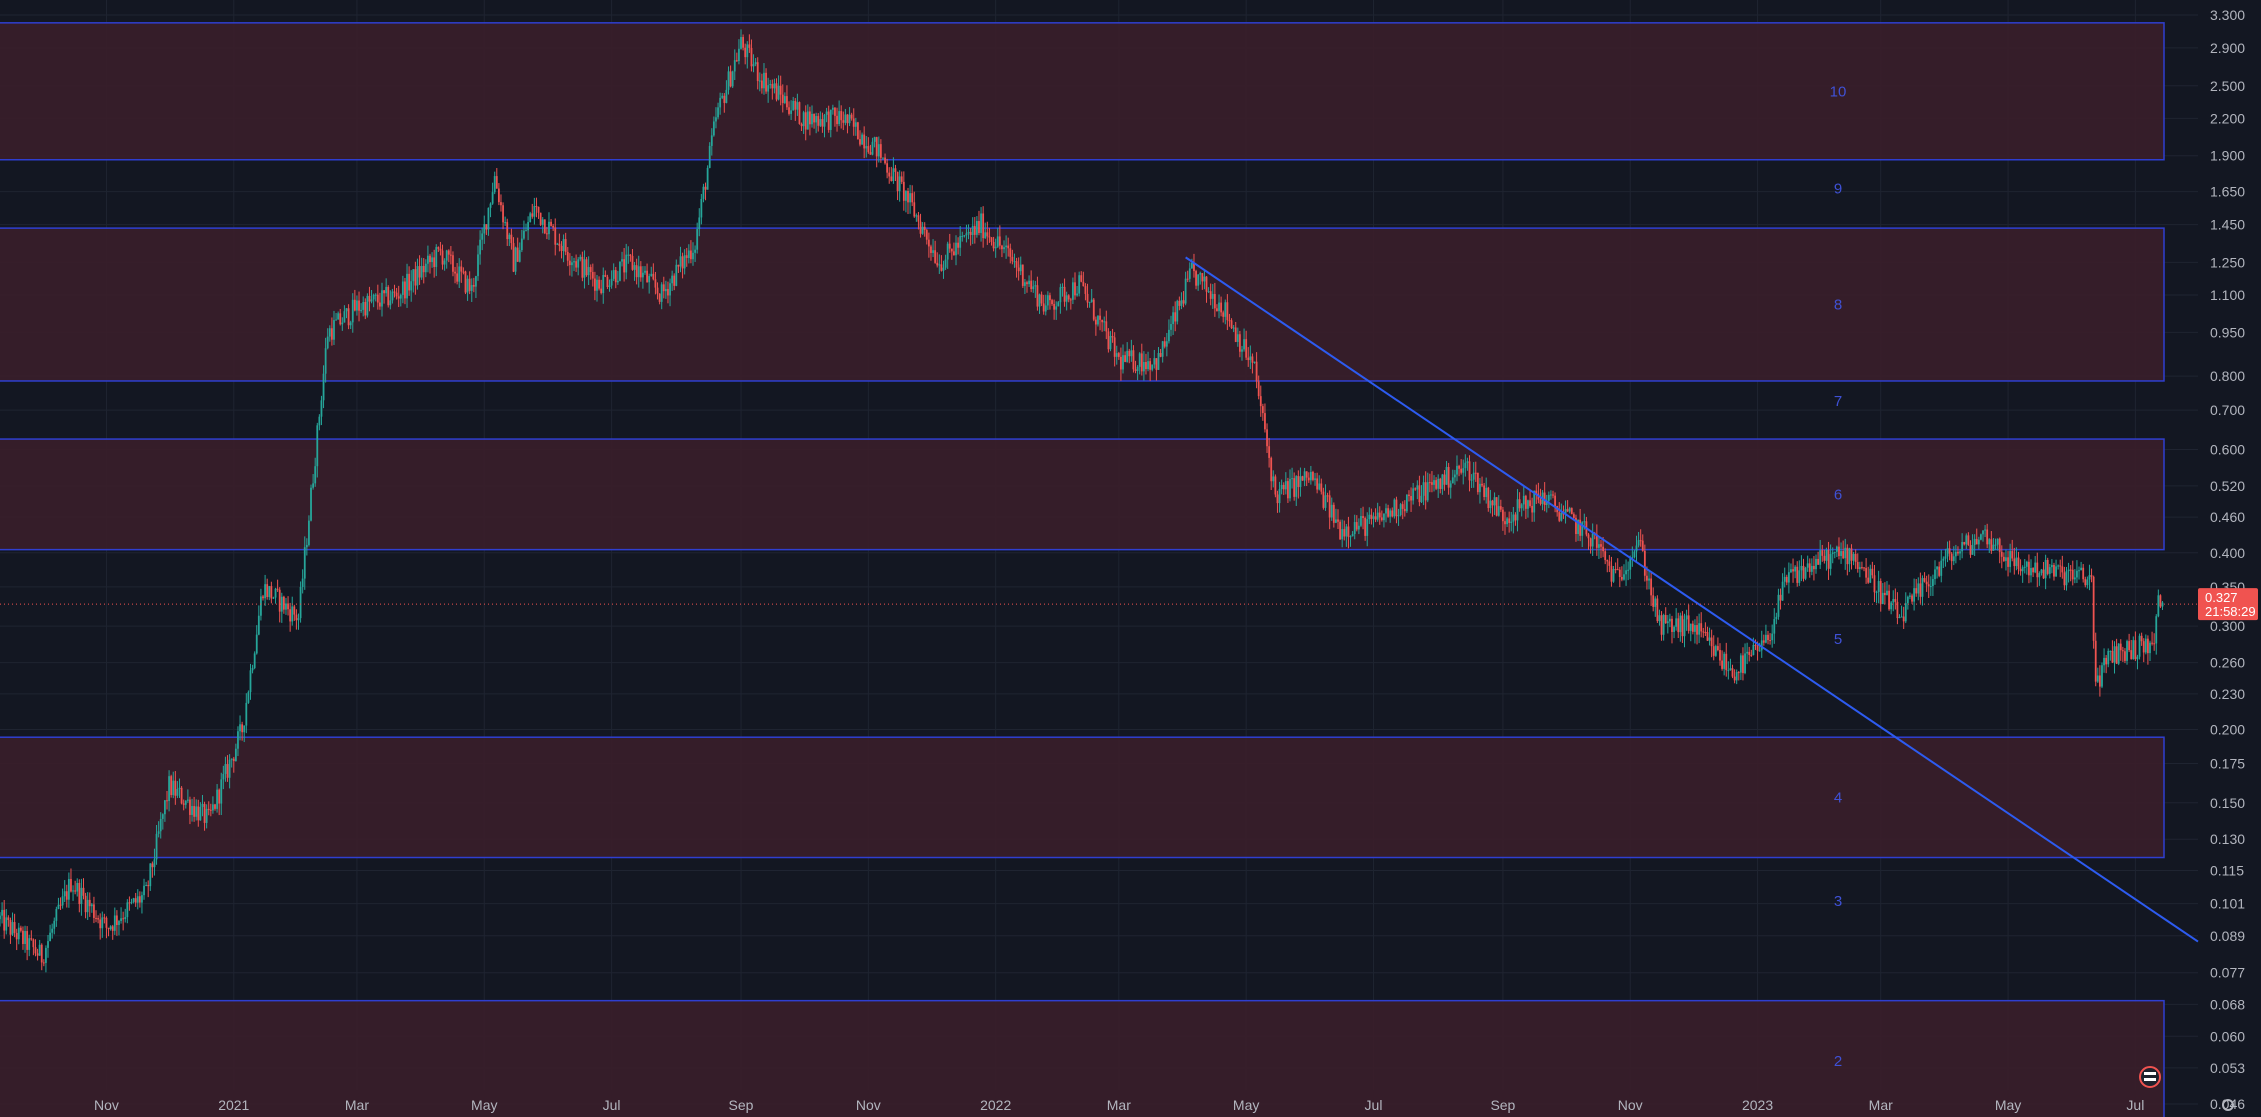 The height and width of the screenshot is (1117, 2261). What do you see at coordinates (741, 1105) in the screenshot?
I see `x-tick-label: Sep` at bounding box center [741, 1105].